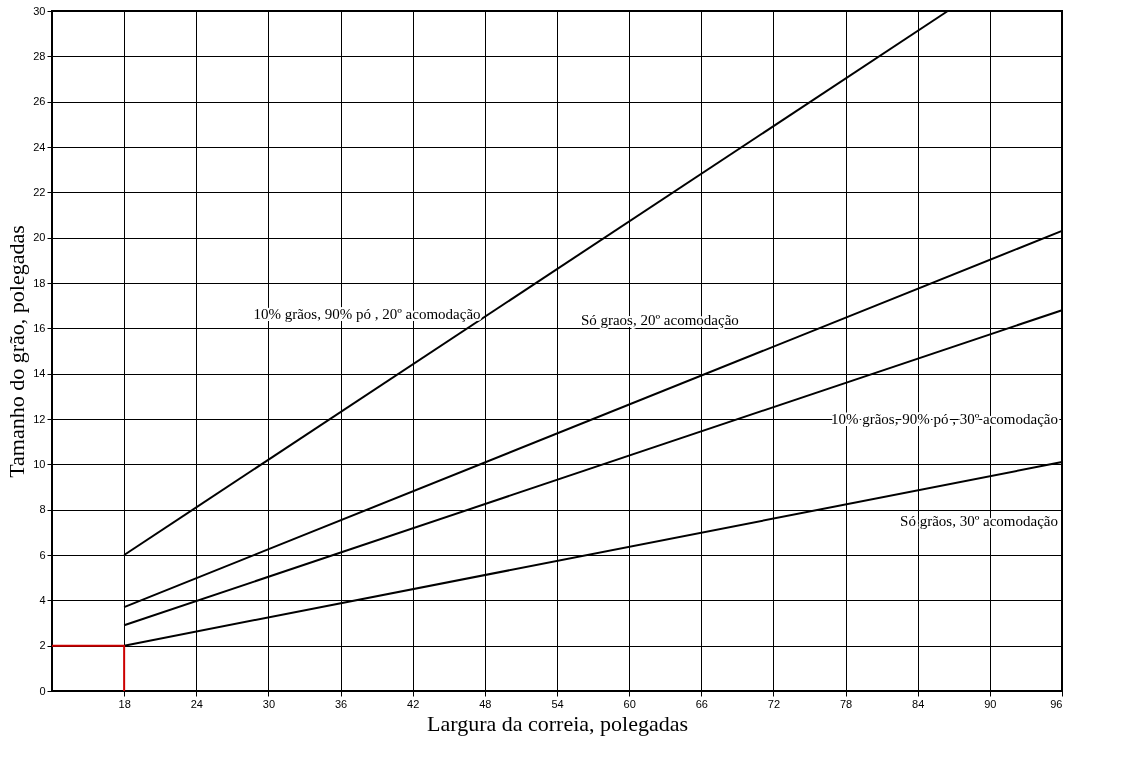 Image resolution: width=1124 pixels, height=775 pixels. Describe the element at coordinates (124, 703) in the screenshot. I see `x-tick-label: 18` at that location.